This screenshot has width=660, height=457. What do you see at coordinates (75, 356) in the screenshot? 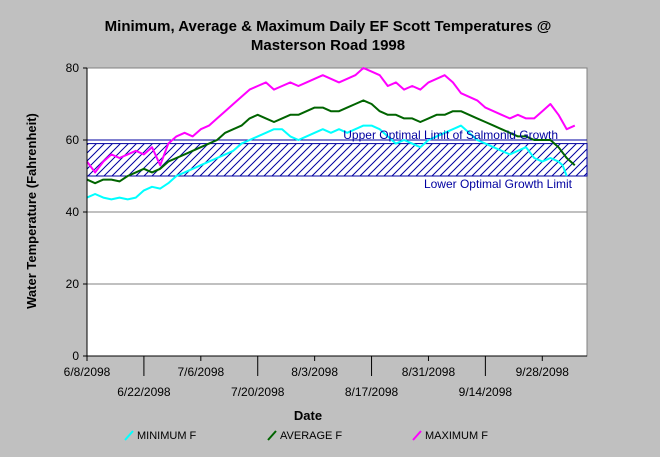
I see `y-tick-label: 0` at bounding box center [75, 356].